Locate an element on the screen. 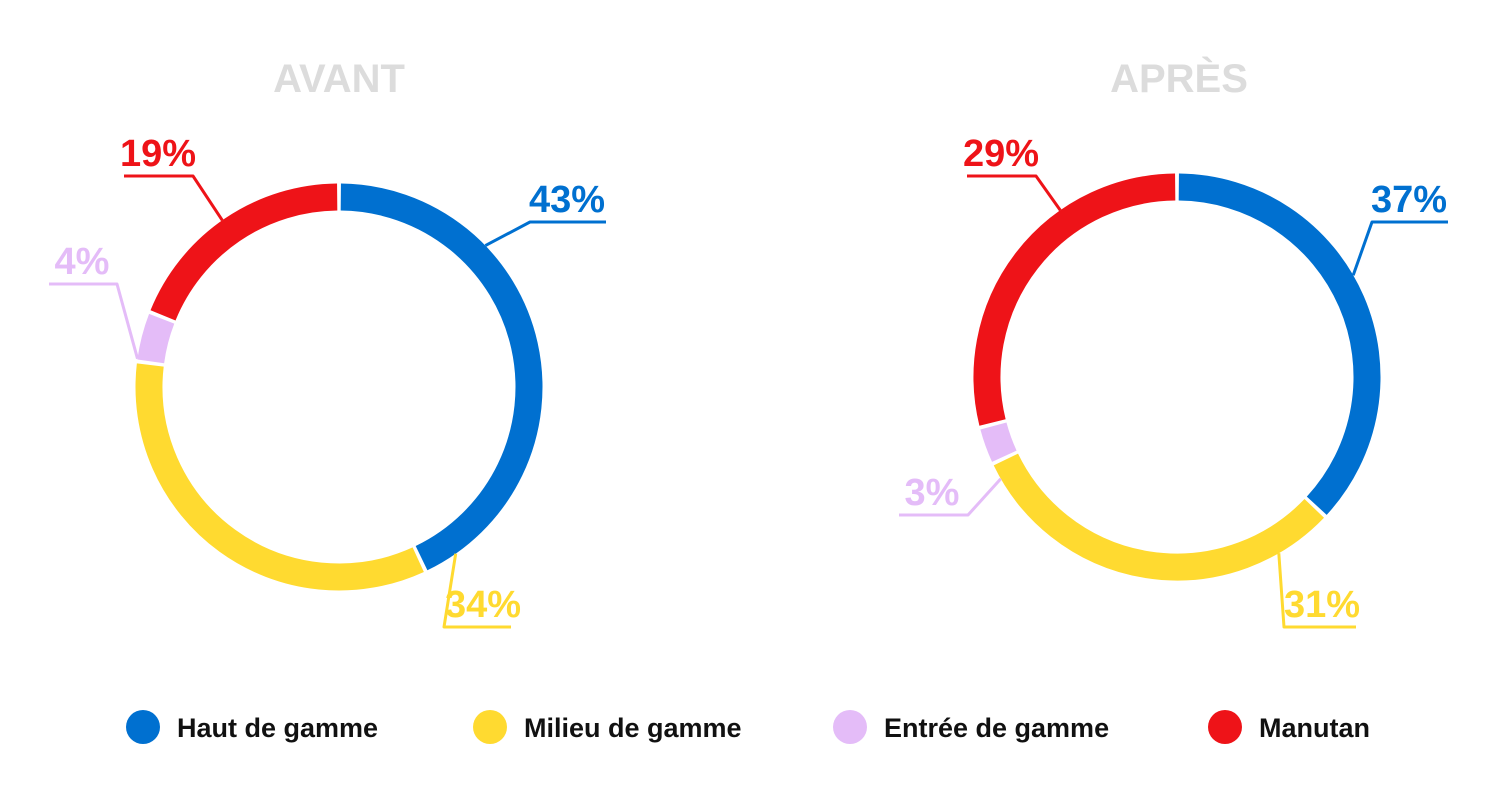 This screenshot has width=1500, height=806. value-label-haut-de-gamme: 43% is located at coordinates (567, 200).